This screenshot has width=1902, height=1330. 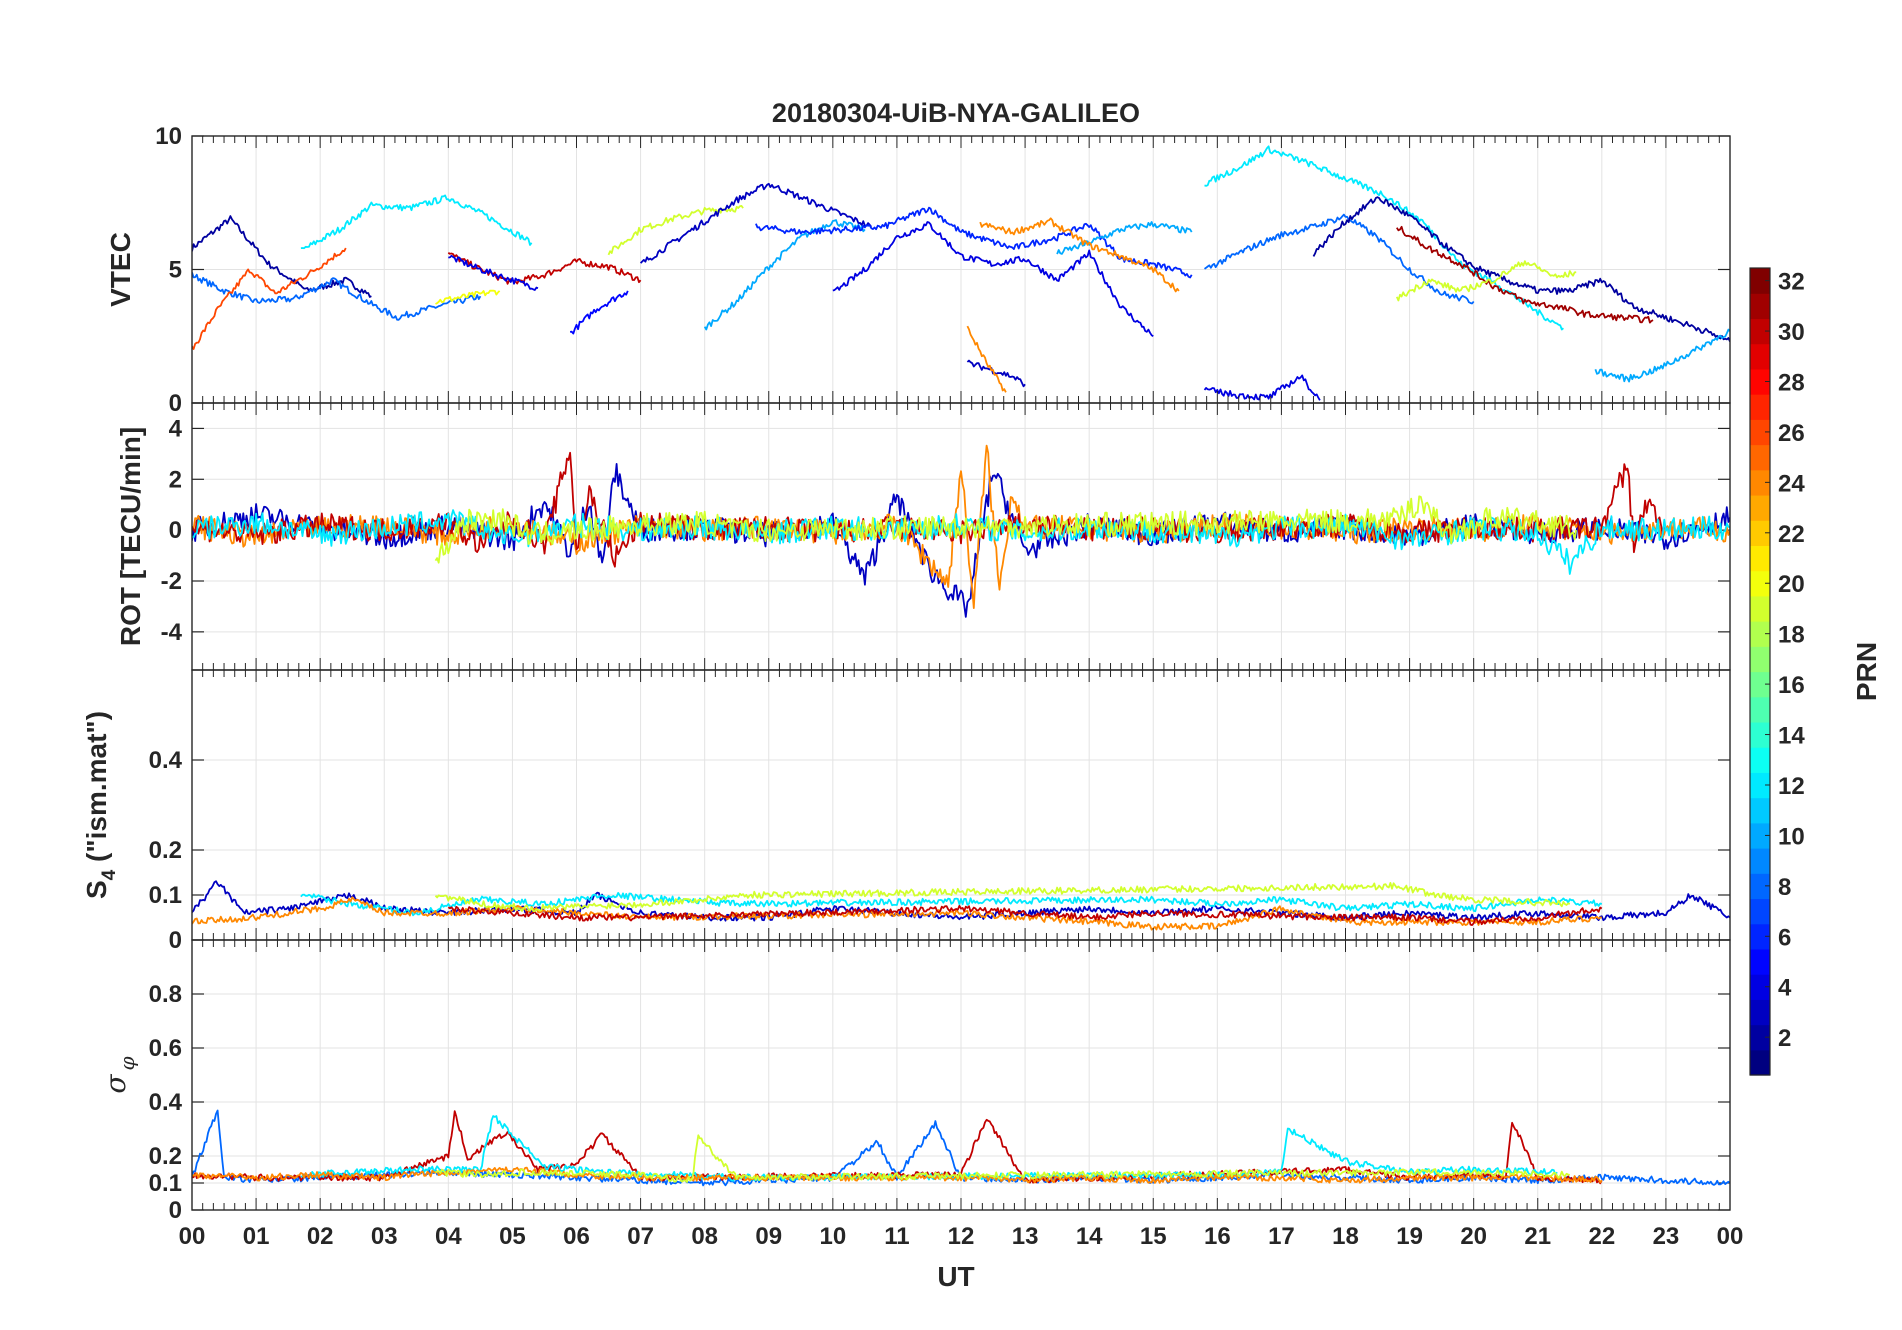 I want to click on x-tick-label: 23, so click(x=1666, y=1236).